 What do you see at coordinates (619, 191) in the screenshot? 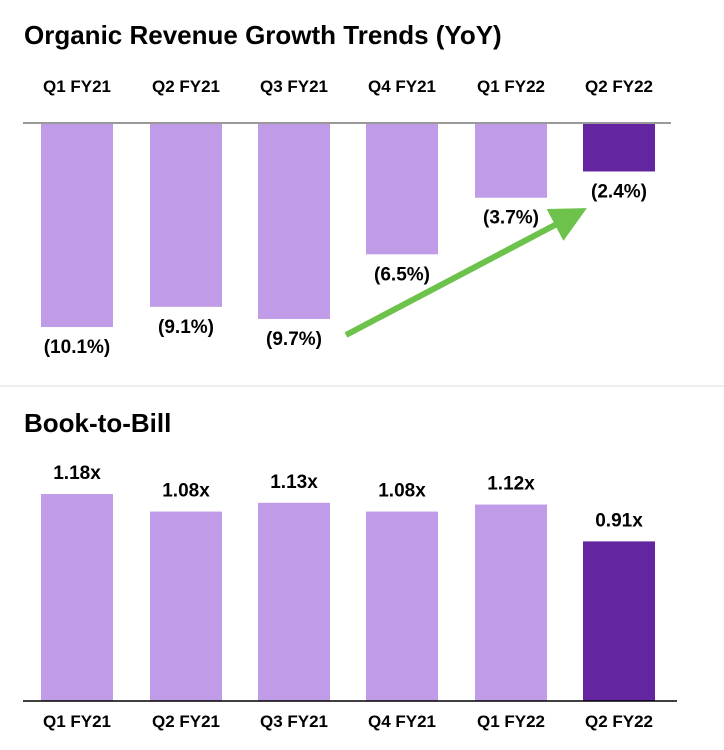
I see `organic-revenue-value-label: (2.4%)` at bounding box center [619, 191].